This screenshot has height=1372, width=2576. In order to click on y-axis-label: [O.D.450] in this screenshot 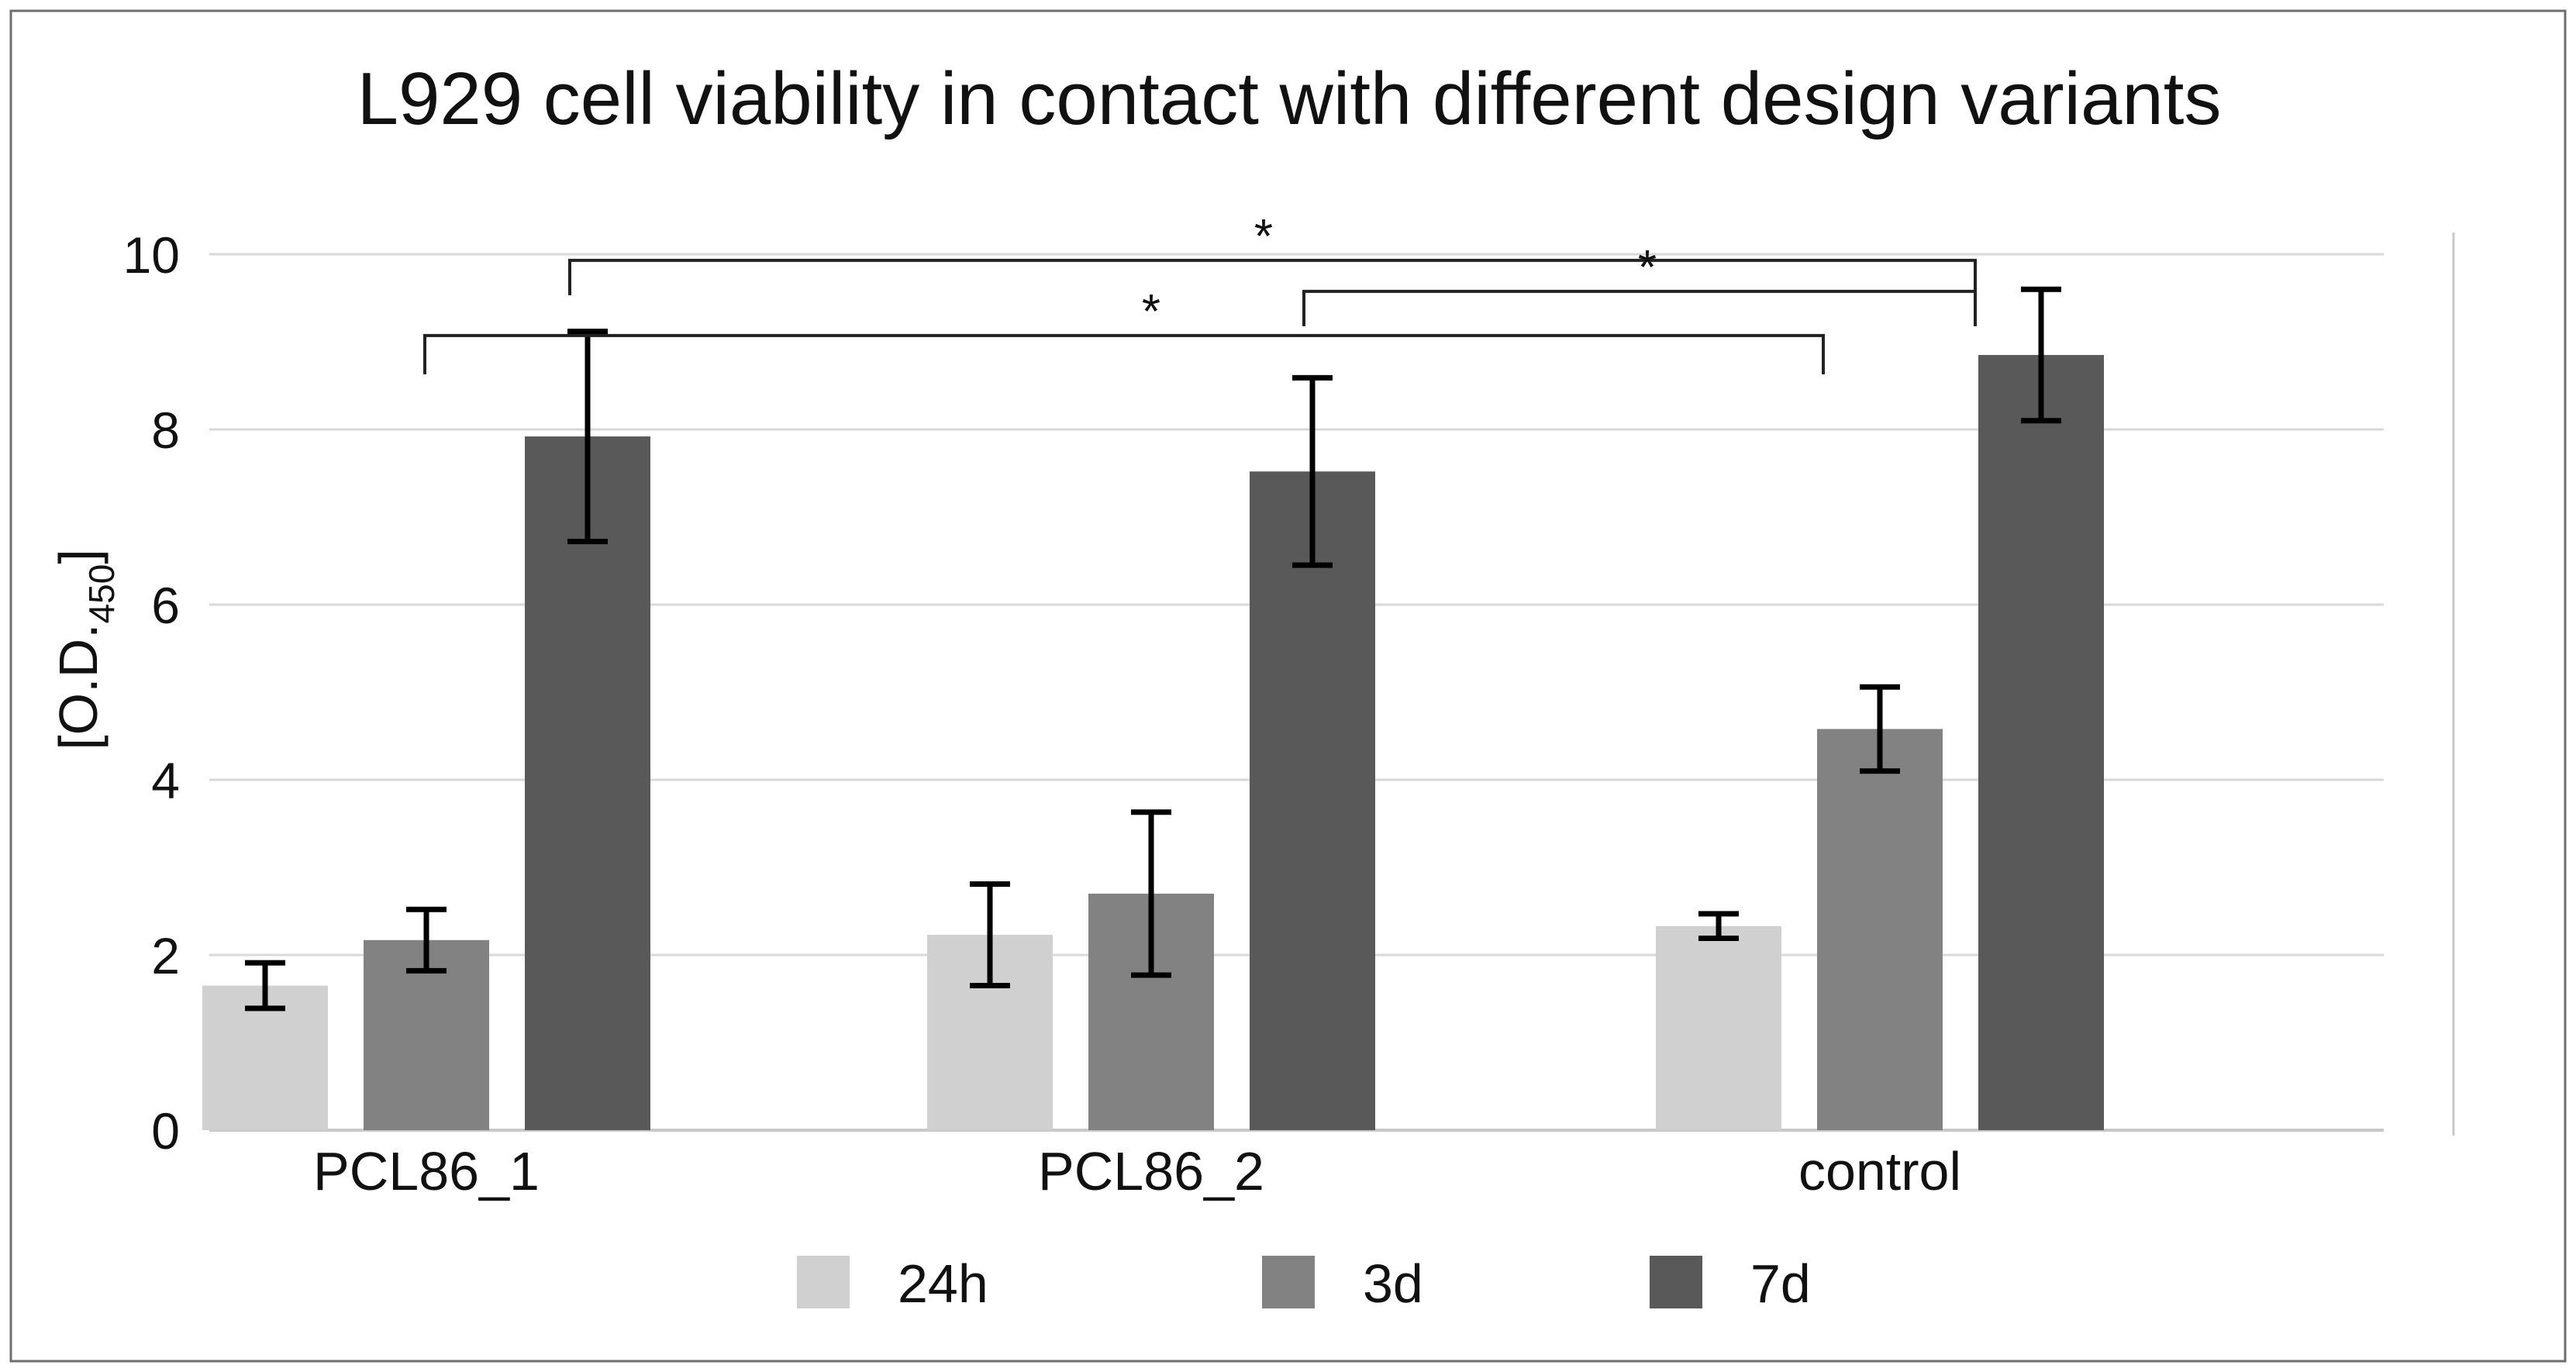, I will do `click(85, 649)`.